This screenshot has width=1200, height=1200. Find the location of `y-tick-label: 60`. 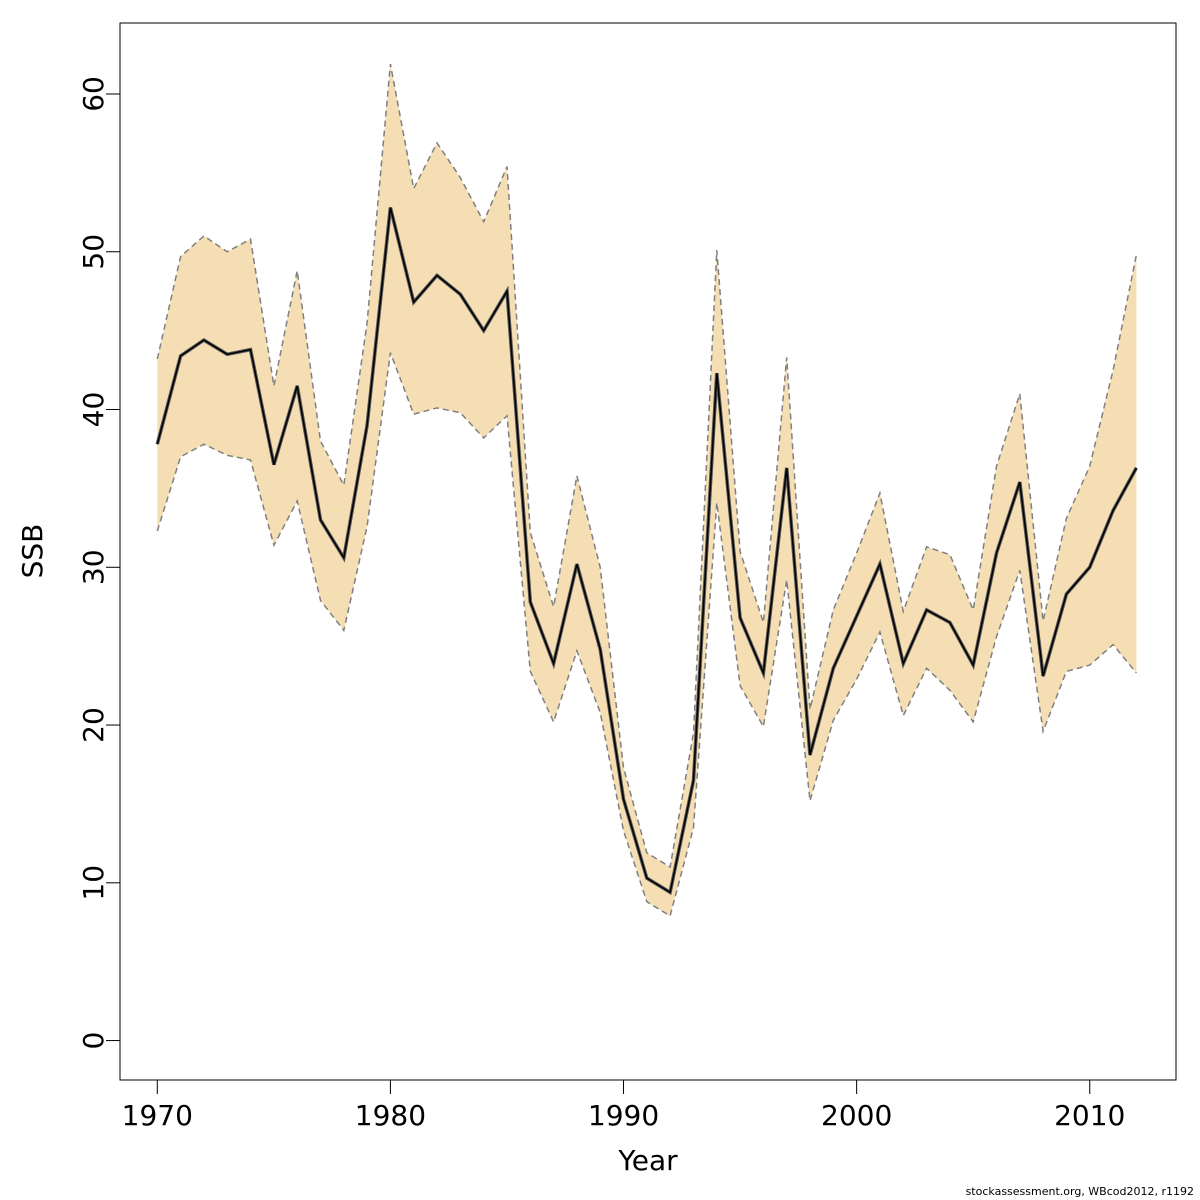

y-tick-label: 60 is located at coordinates (93, 94).